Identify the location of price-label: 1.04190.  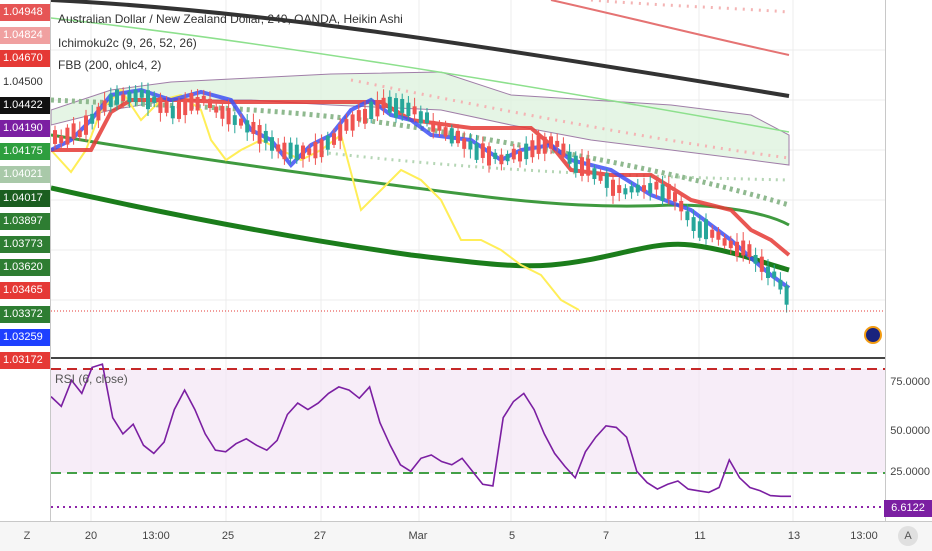
(25, 128).